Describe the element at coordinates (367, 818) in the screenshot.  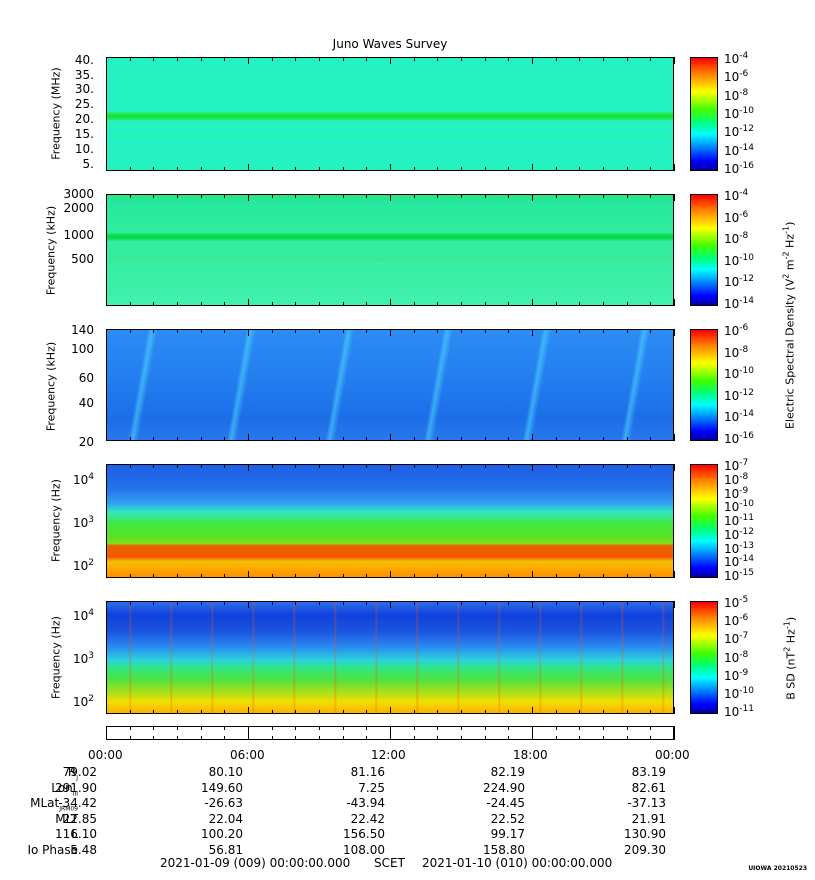
I see `ephemeris-value: 22.42` at that location.